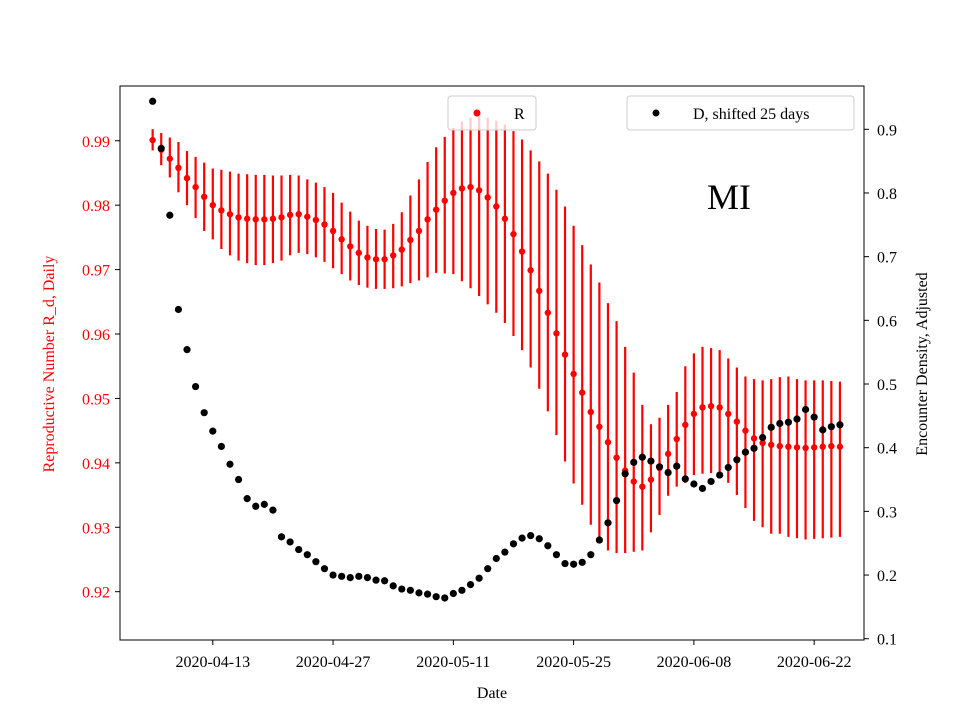  I want to click on legend-d-label: D, shifted 25 days, so click(751, 114).